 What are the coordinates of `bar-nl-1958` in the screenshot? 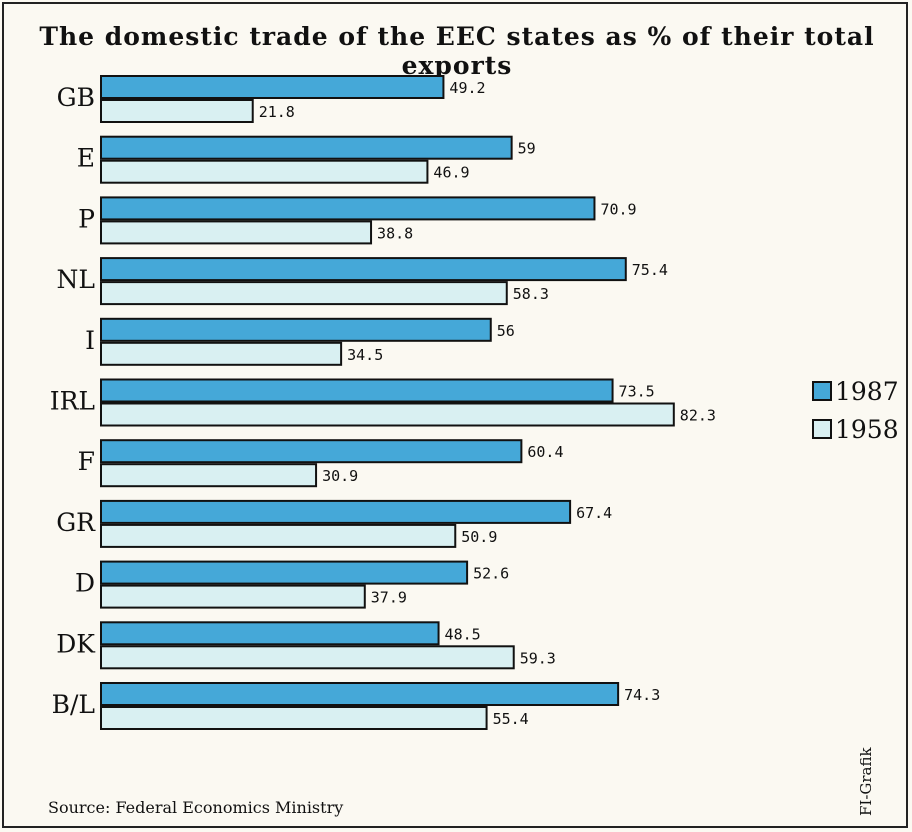 It's located at (304, 293).